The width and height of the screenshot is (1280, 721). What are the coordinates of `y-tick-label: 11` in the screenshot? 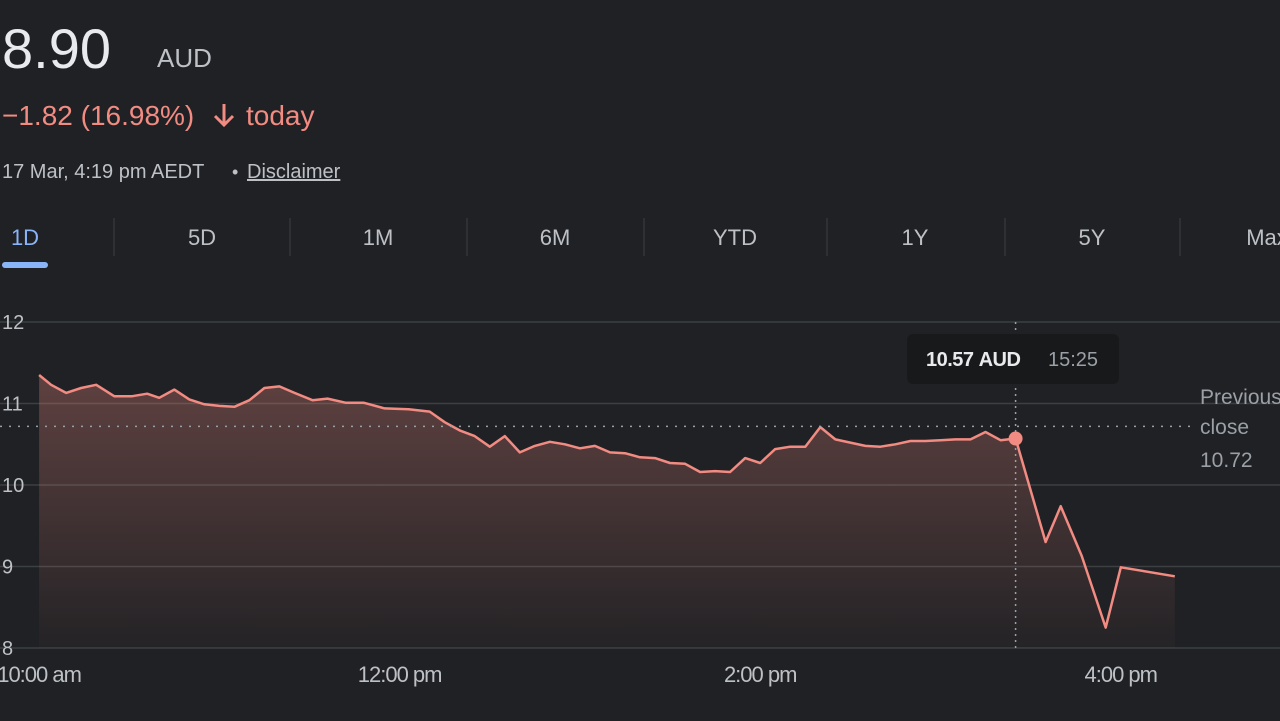 It's located at (12, 405).